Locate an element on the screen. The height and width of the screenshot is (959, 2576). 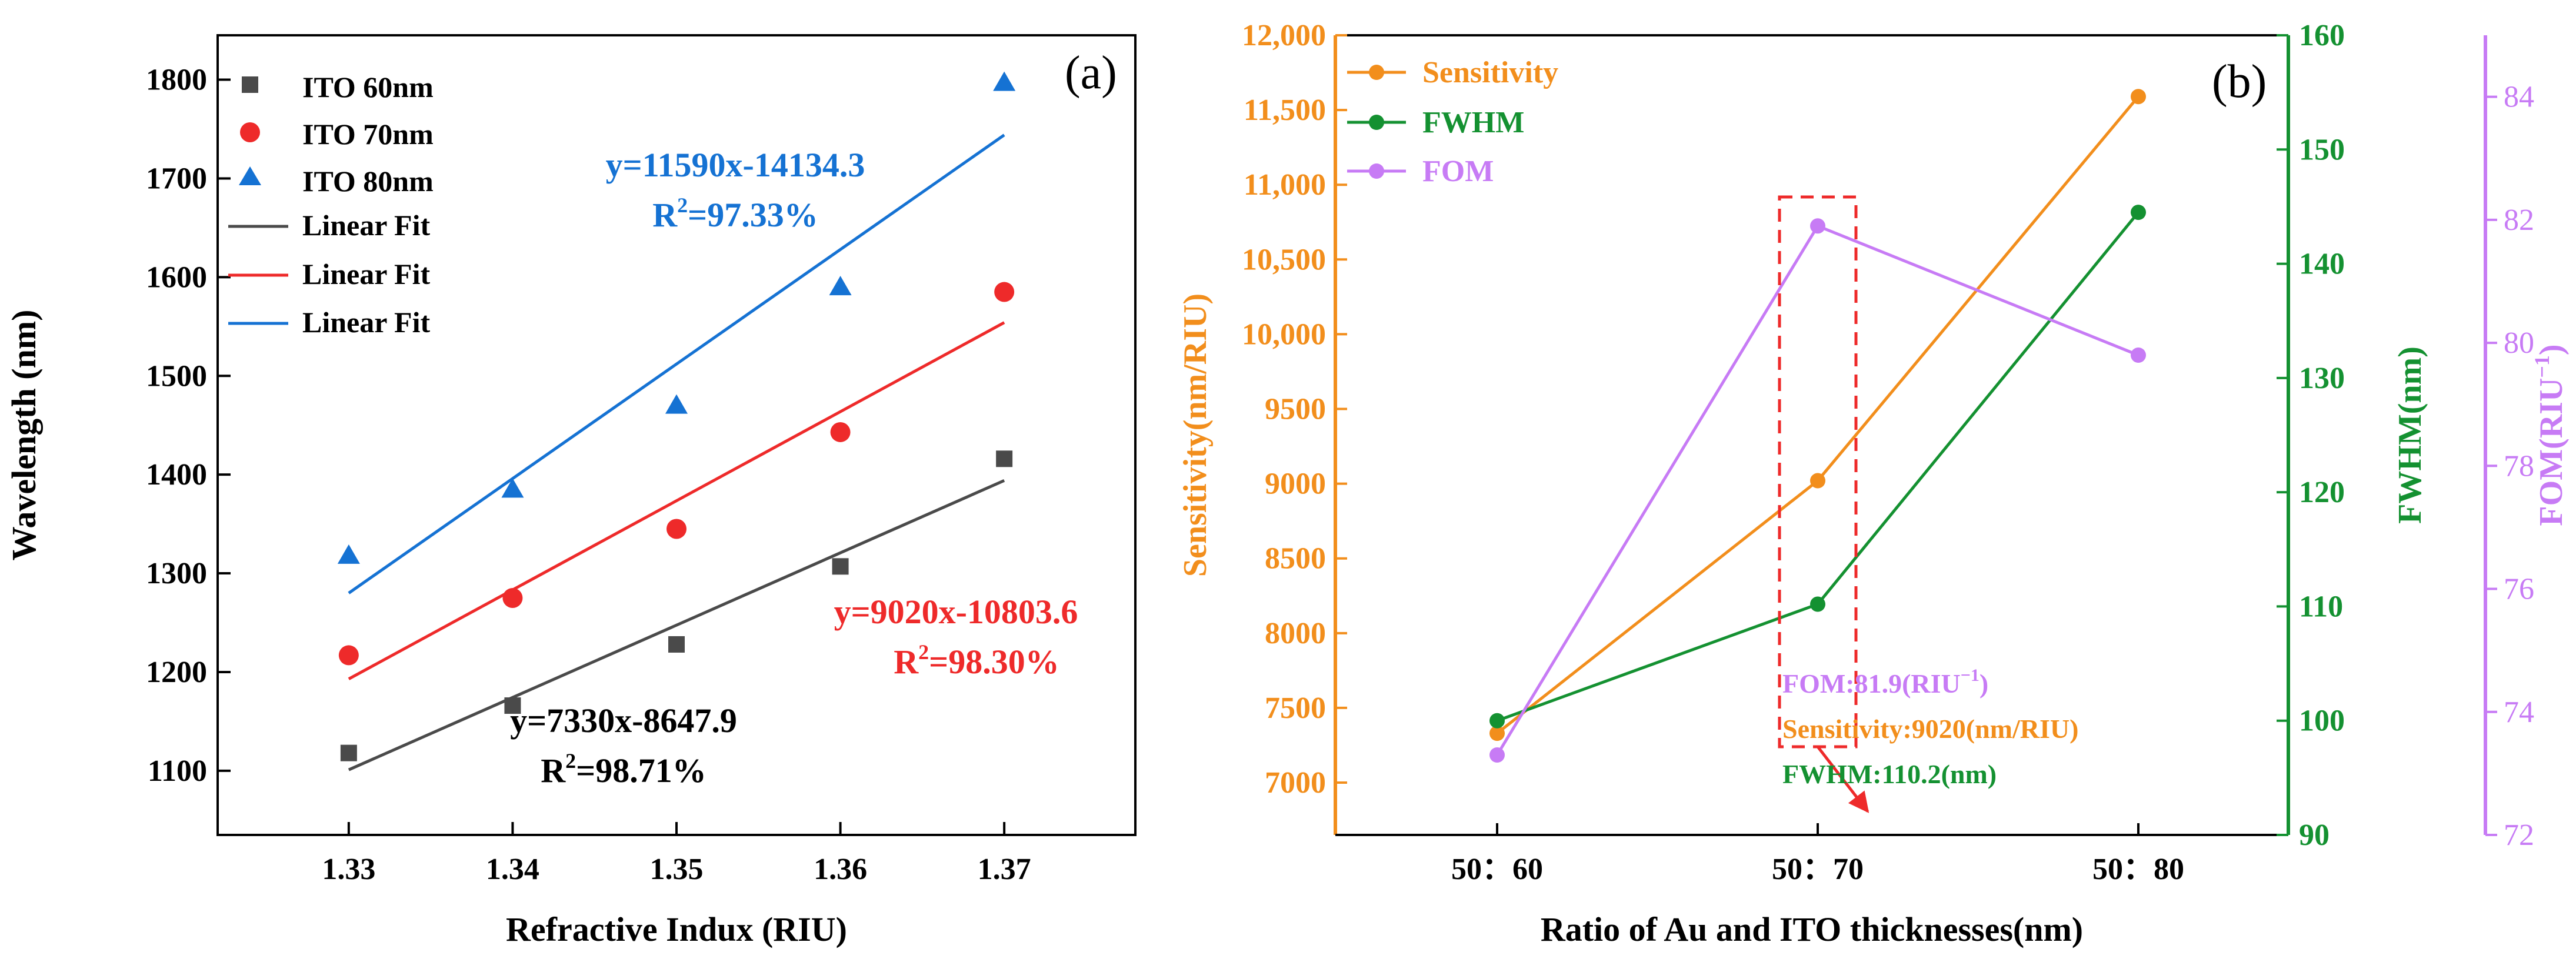
b-x-tick-label: 50：60 is located at coordinates (1497, 869).